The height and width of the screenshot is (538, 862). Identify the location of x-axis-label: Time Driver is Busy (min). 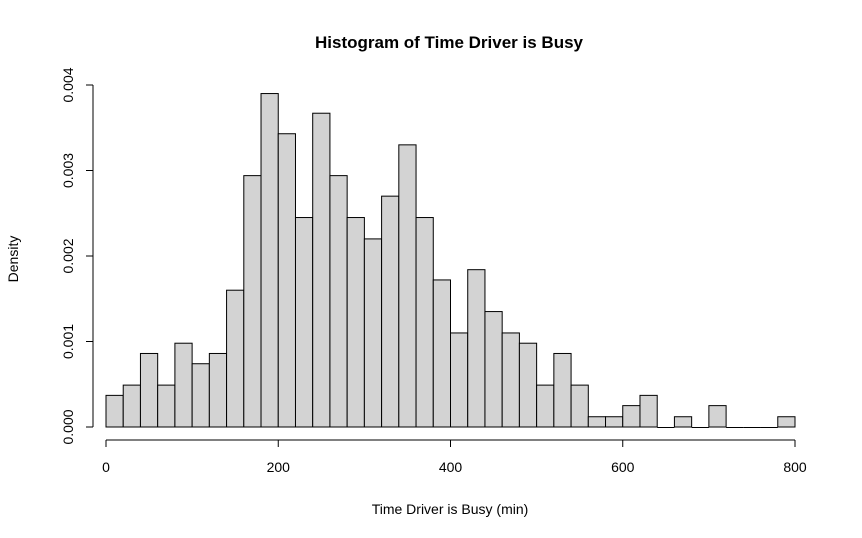
(450, 509).